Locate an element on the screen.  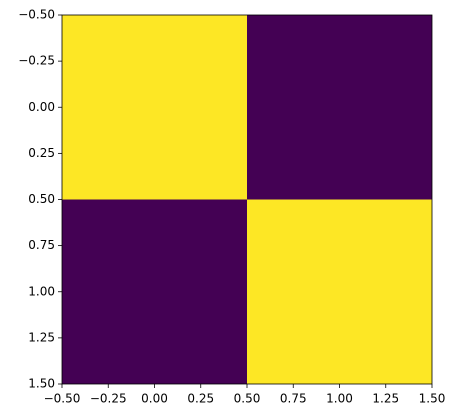
y-tick-label: 0.75 is located at coordinates (41, 245).